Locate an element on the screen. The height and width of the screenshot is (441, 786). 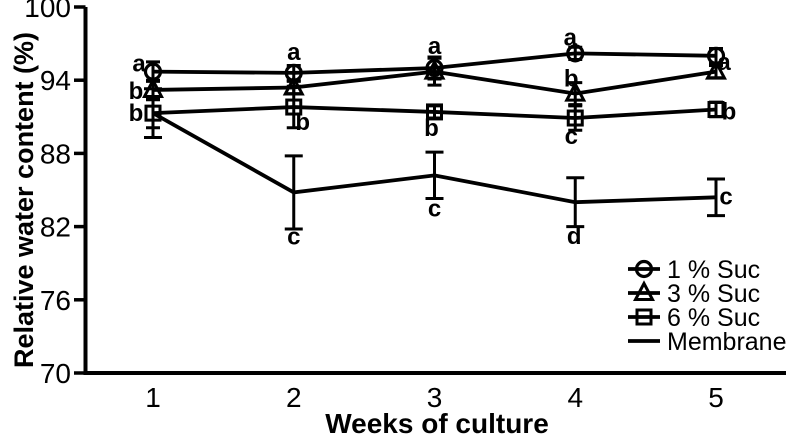
legend-label: Membrane is located at coordinates (726, 342).